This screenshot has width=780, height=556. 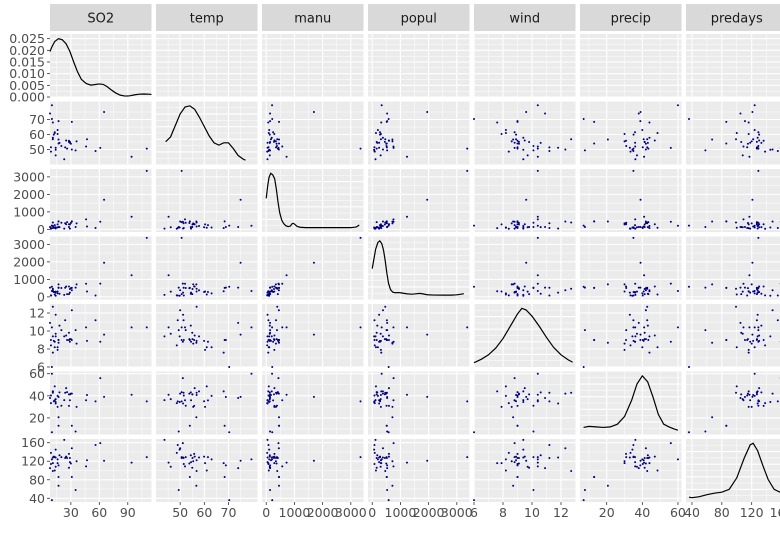 I want to click on x-tick-label: 40, so click(x=642, y=512).